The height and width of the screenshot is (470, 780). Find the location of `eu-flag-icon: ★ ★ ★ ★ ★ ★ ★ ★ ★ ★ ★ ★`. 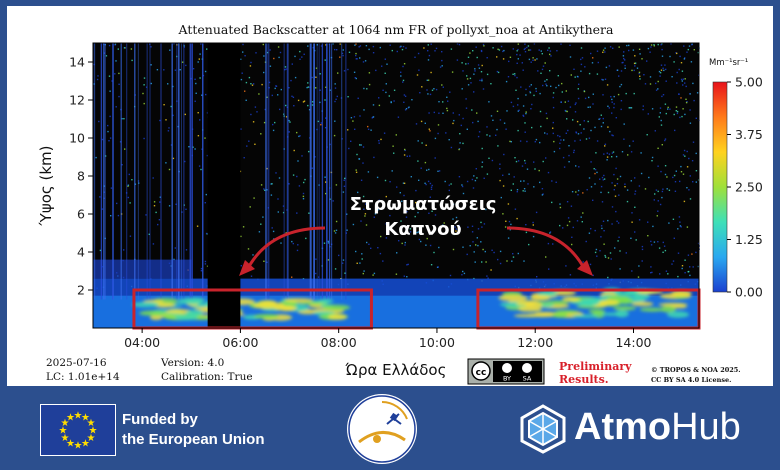

eu-flag-icon: ★ ★ ★ ★ ★ ★ ★ ★ ★ ★ ★ ★ is located at coordinates (78, 430).